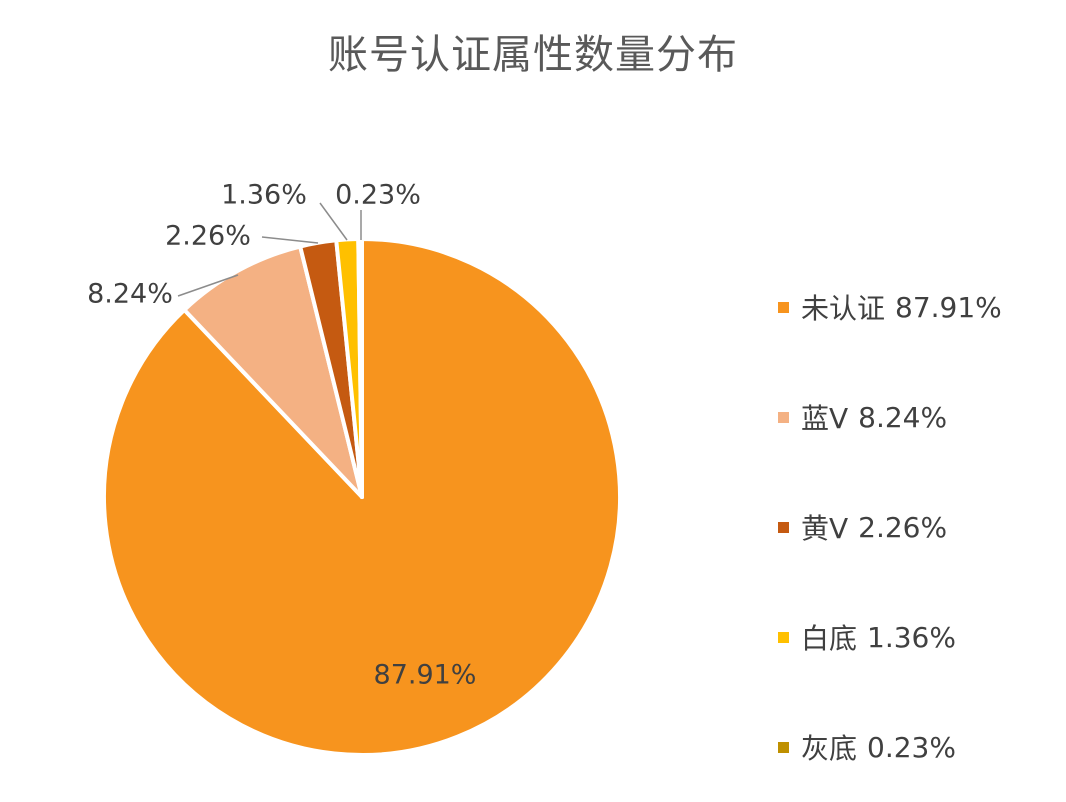 This screenshot has width=1066, height=802. Describe the element at coordinates (378, 195) in the screenshot. I see `data-label: 0.23%` at that location.